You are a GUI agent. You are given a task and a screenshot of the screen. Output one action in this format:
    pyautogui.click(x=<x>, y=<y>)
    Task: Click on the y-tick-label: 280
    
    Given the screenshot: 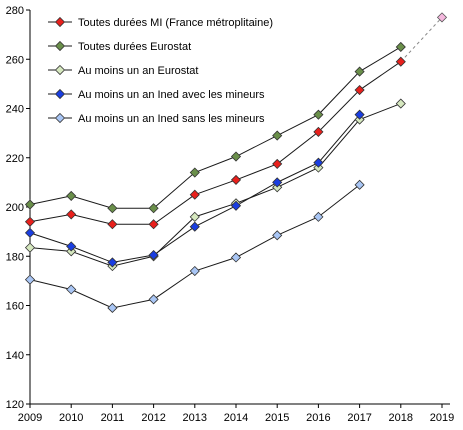 What is the action you would take?
    pyautogui.click(x=15, y=11)
    